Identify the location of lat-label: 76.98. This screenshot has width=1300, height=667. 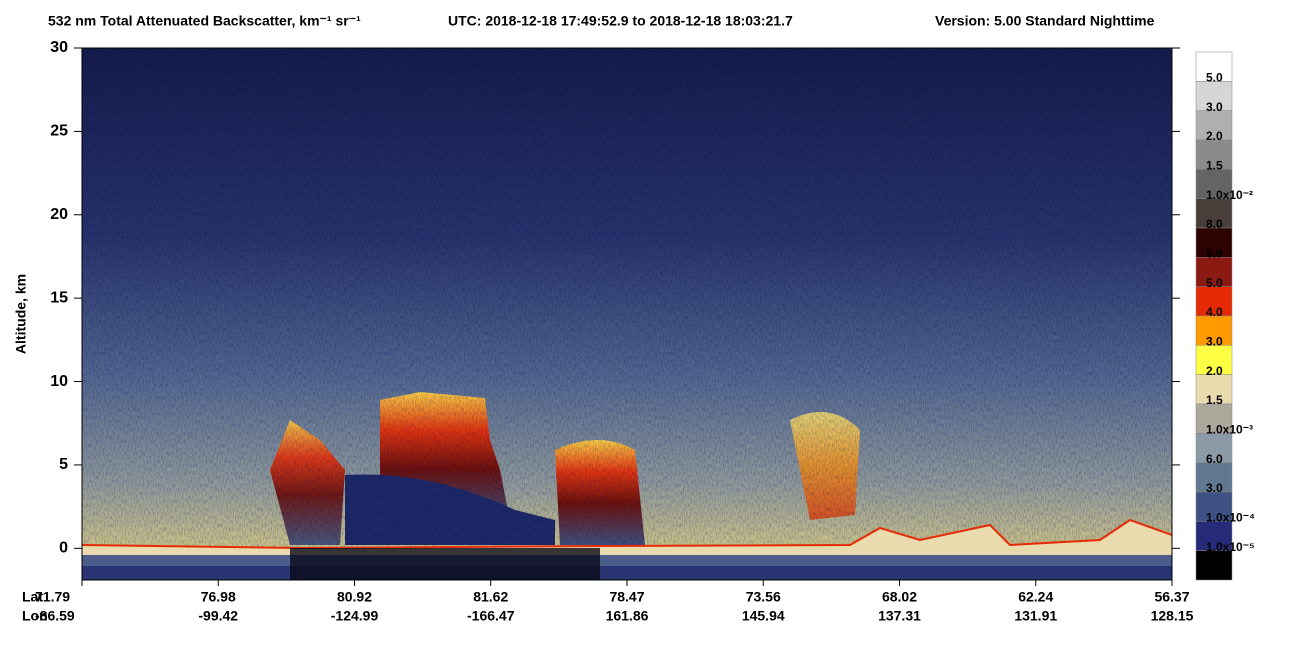
(218, 597).